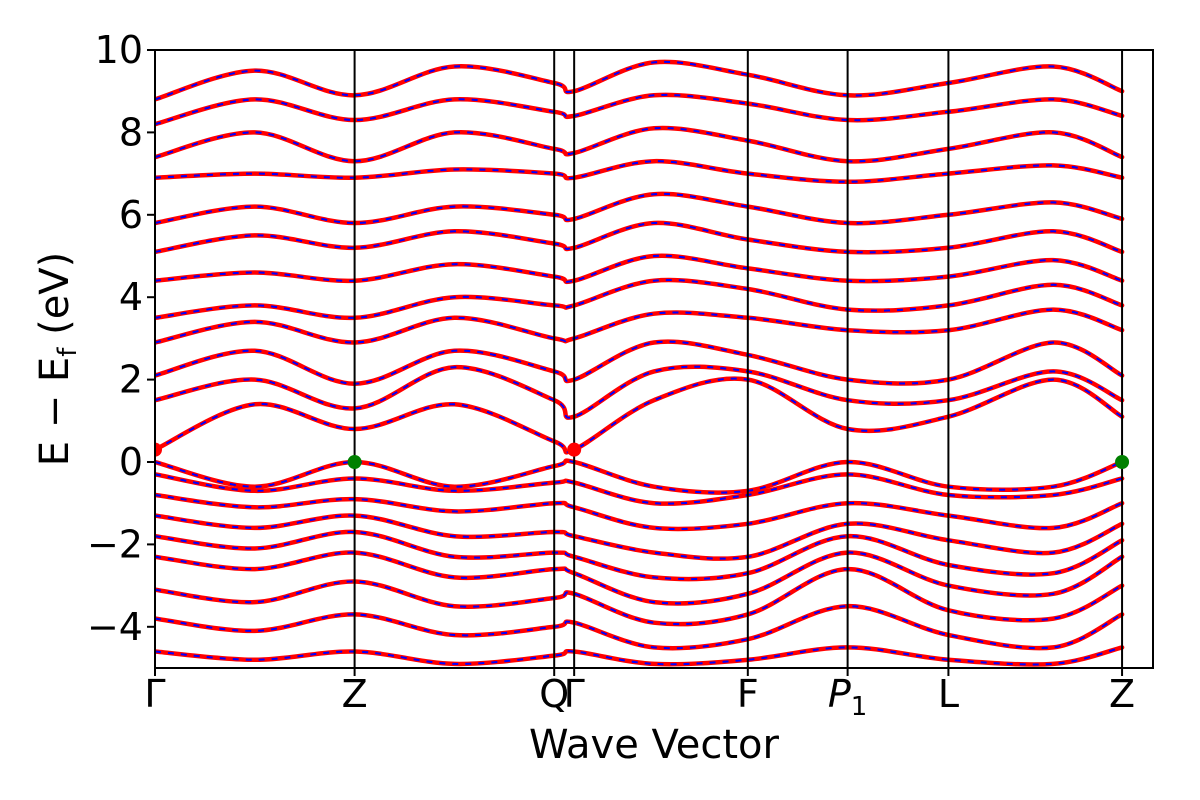 Image resolution: width=1200 pixels, height=800 pixels. I want to click on y-tick-label-4: 2, so click(131, 380).